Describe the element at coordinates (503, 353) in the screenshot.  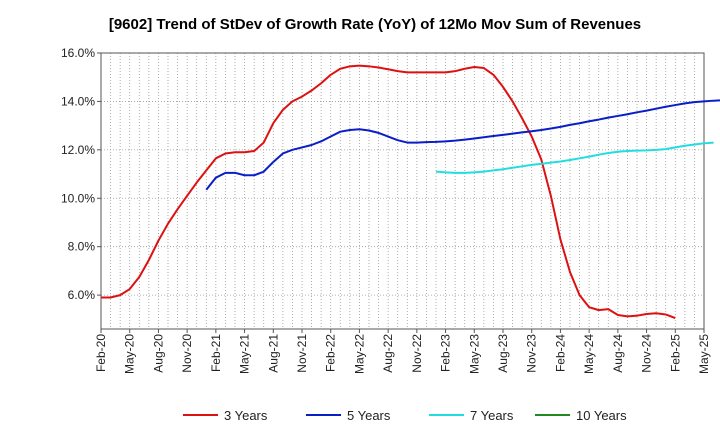
I see `x-tick-label: Aug-23` at that location.